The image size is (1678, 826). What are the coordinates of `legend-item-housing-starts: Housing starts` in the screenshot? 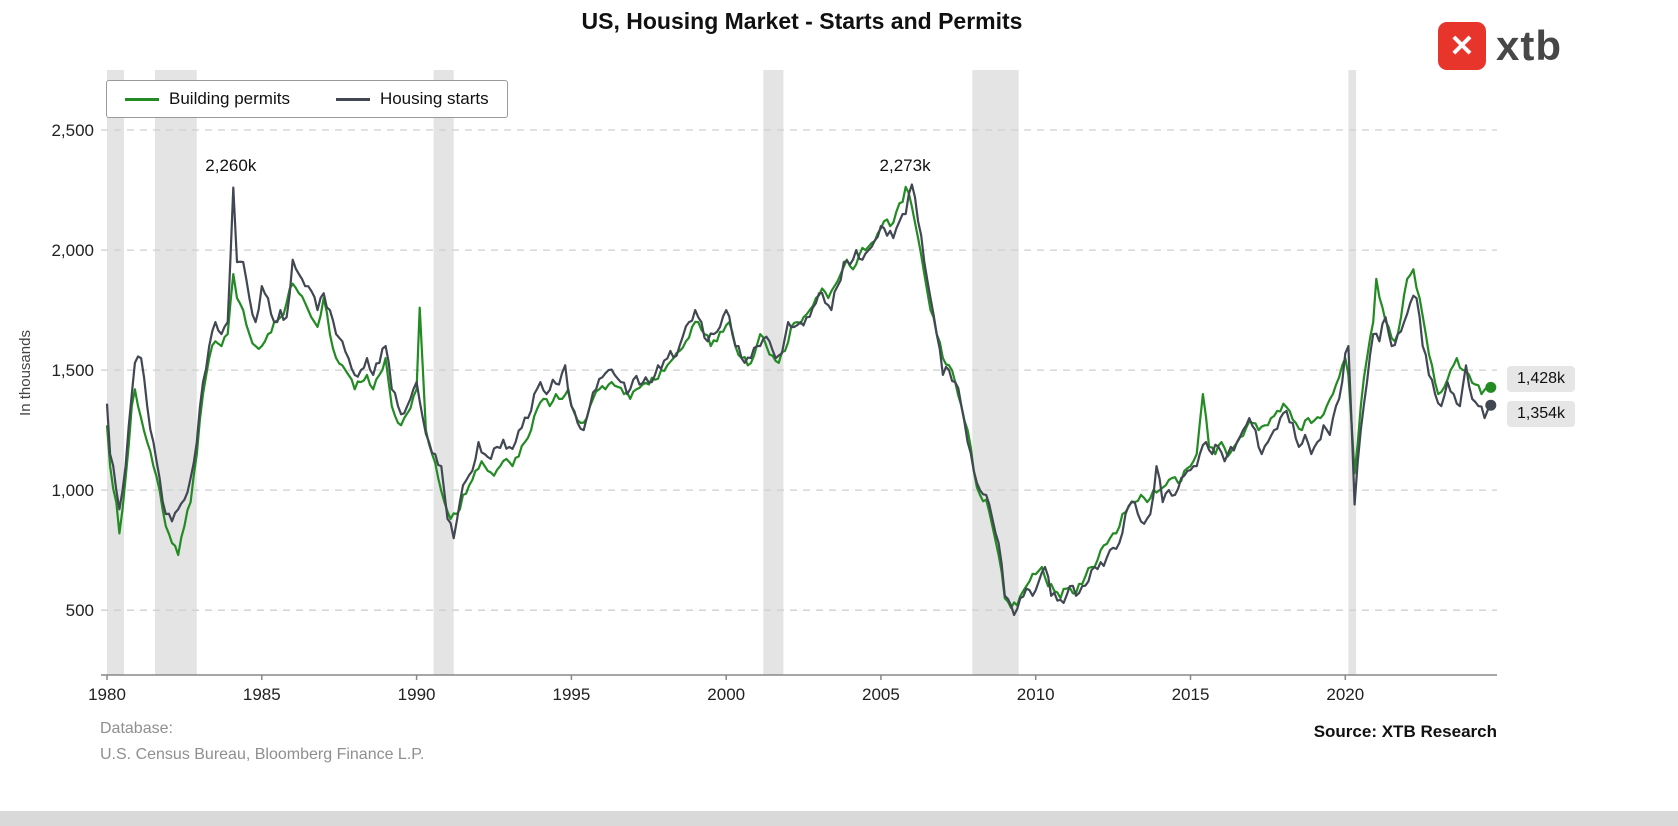 It's located at (412, 99).